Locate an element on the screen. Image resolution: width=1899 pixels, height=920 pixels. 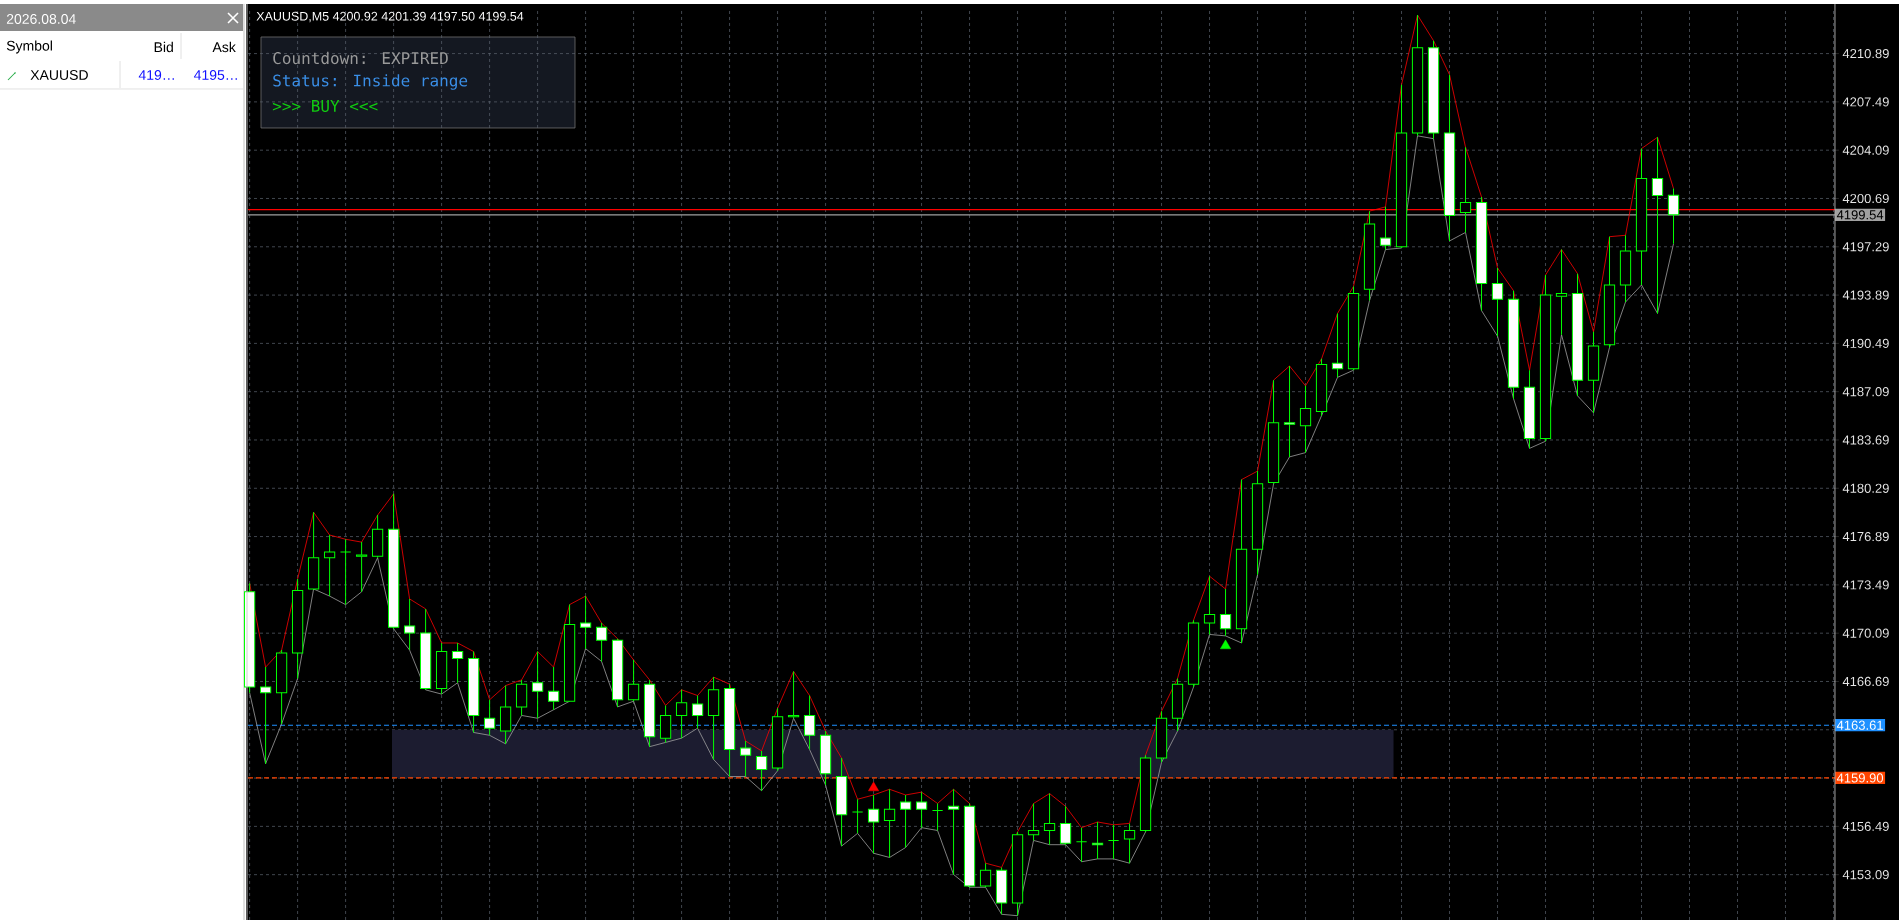
y-tick-label: 4204.09 is located at coordinates (1865, 150).